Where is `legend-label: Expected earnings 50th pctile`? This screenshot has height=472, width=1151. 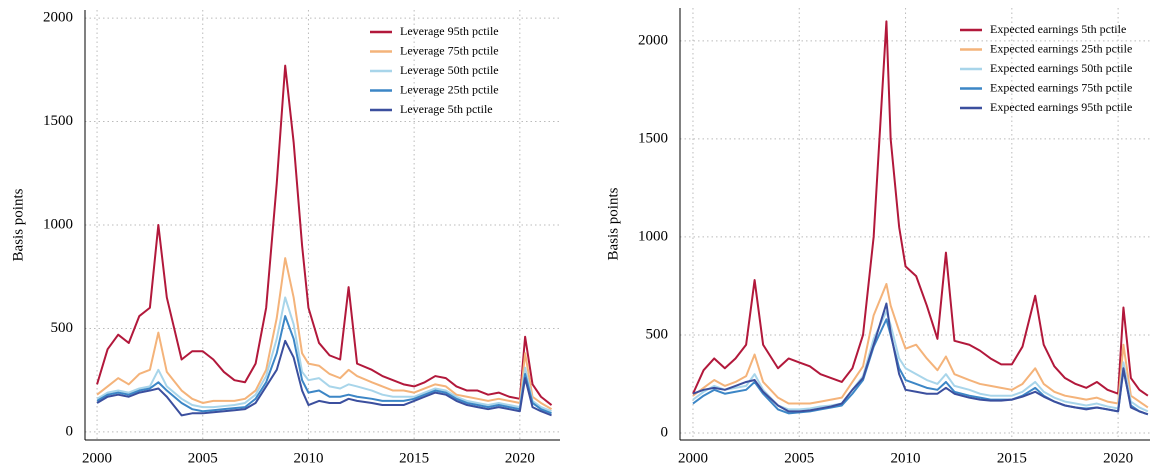 legend-label: Expected earnings 50th pctile is located at coordinates (1061, 68).